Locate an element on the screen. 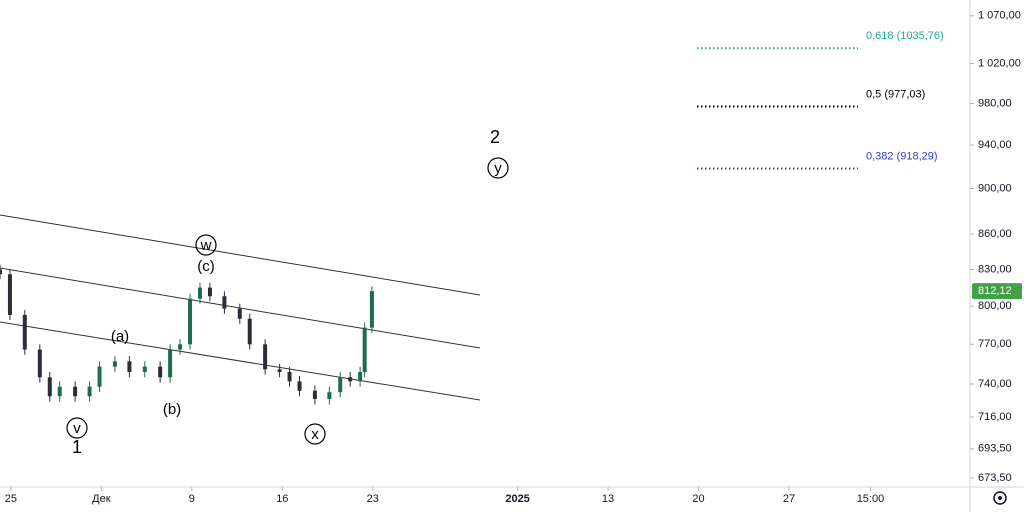 The width and height of the screenshot is (1024, 512). y-tick-label: 716,00 is located at coordinates (995, 417).